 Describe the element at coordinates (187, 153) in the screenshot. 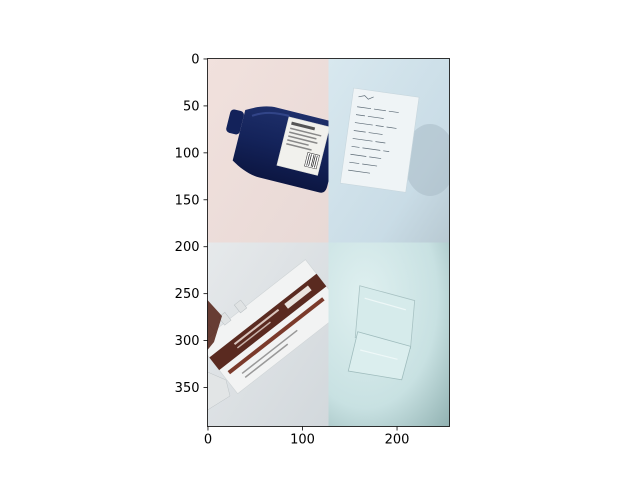

I see `y-tick-label: 100` at that location.